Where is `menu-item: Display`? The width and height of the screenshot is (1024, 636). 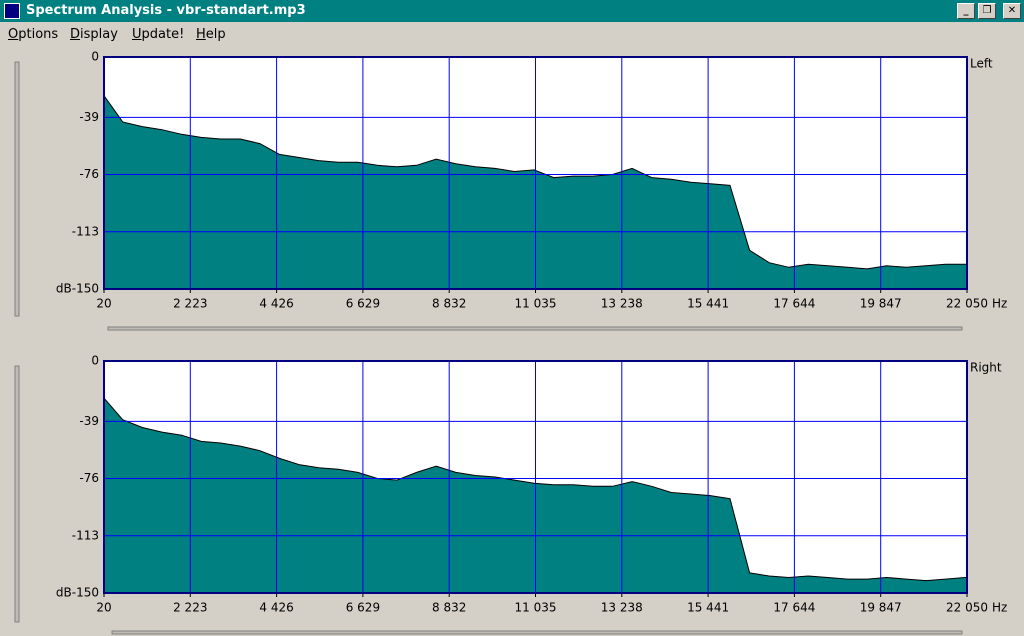
menu-item: Display is located at coordinates (94, 34).